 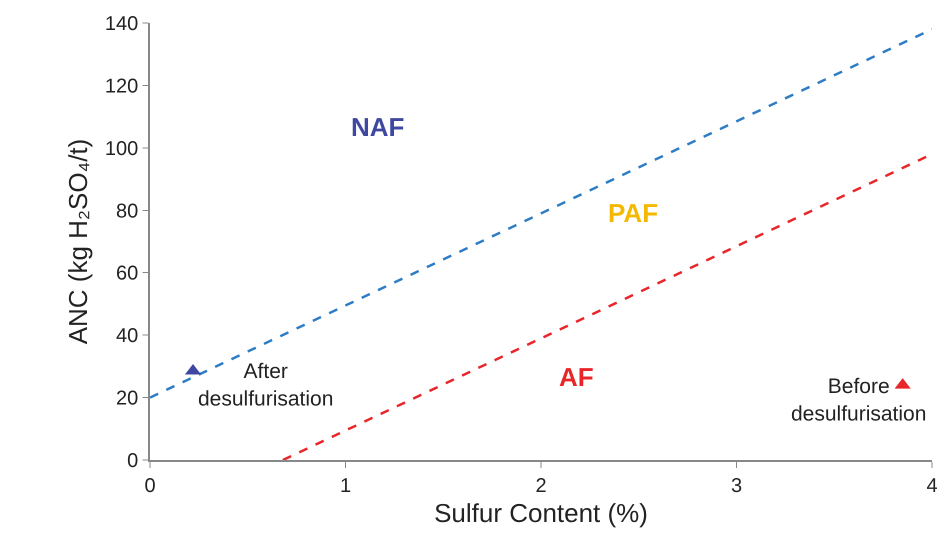 I want to click on y-tick-label: 40, so click(x=127, y=336).